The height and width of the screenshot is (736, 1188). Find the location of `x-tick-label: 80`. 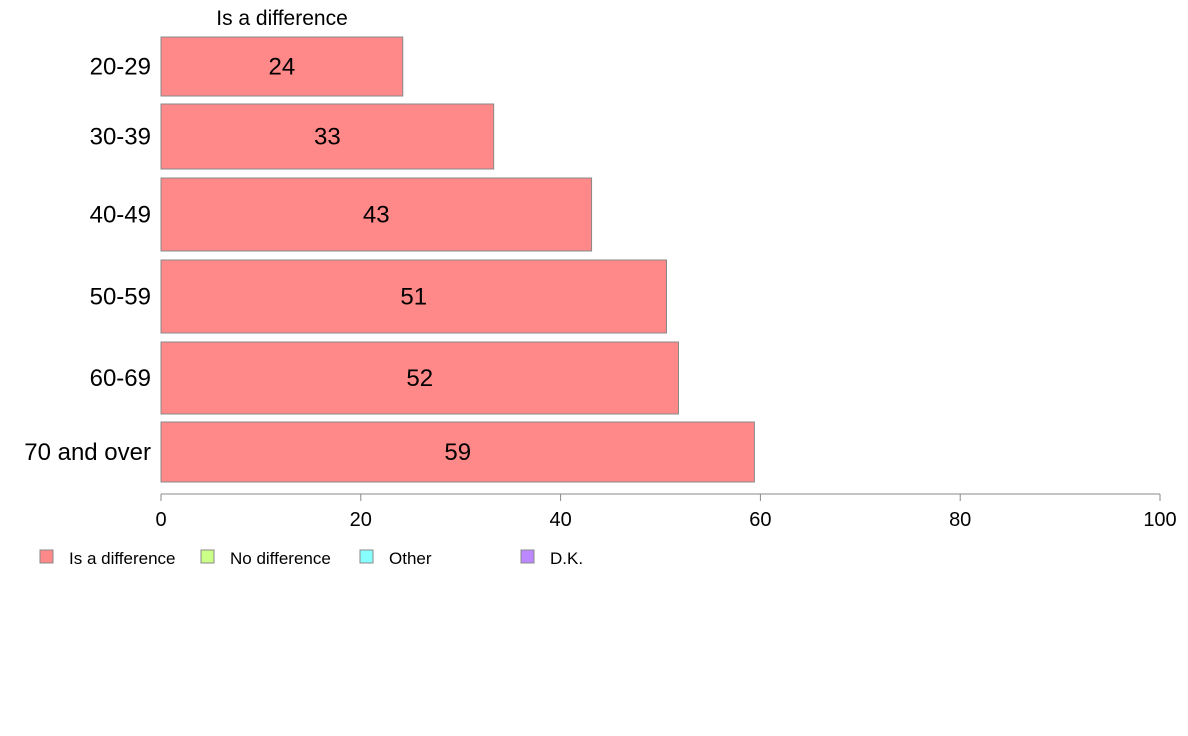

x-tick-label: 80 is located at coordinates (960, 520).